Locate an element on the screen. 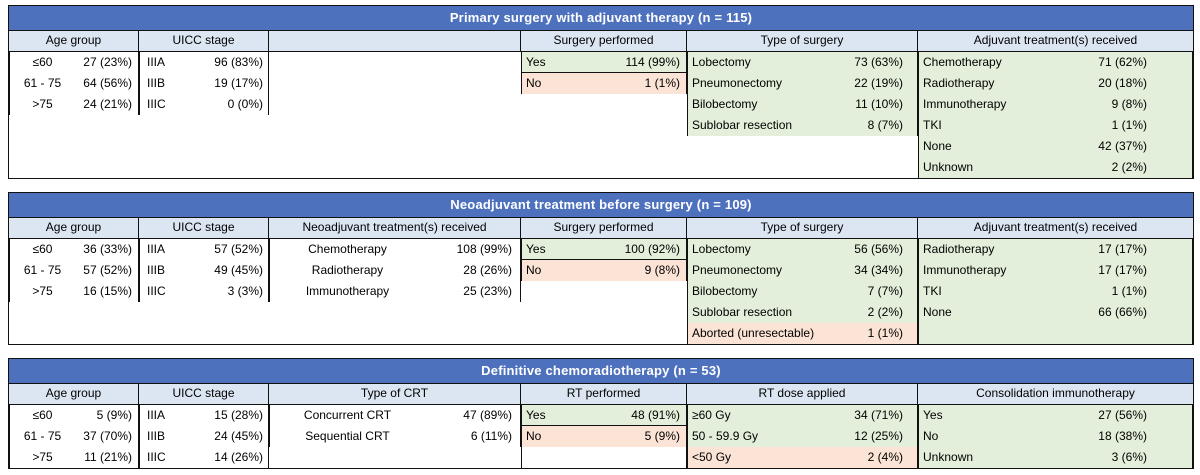 The width and height of the screenshot is (1200, 475). table-row: Sublobar resection 8 (7%) is located at coordinates (802, 125).